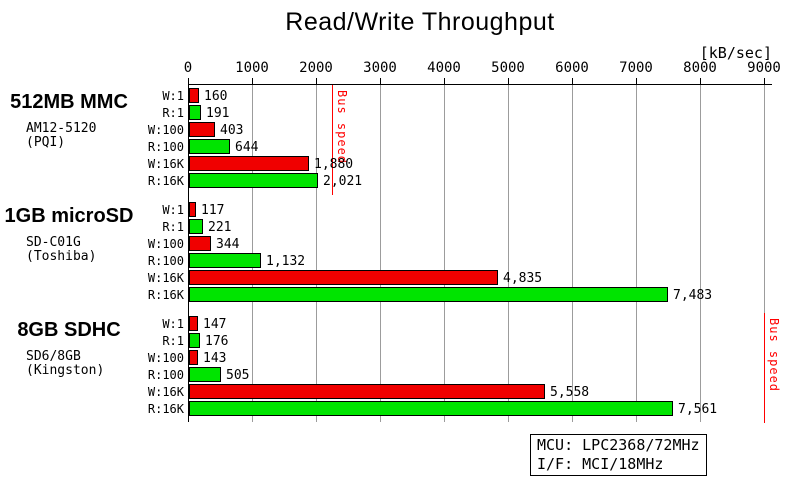 The height and width of the screenshot is (500, 800). Describe the element at coordinates (698, 409) in the screenshot. I see `bar-value-label: 7,561` at that location.